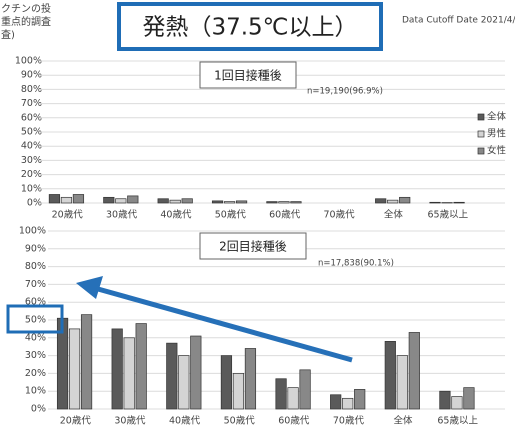  What do you see at coordinates (225, 324) in the screenshot?
I see `arrow-shaft` at bounding box center [225, 324].